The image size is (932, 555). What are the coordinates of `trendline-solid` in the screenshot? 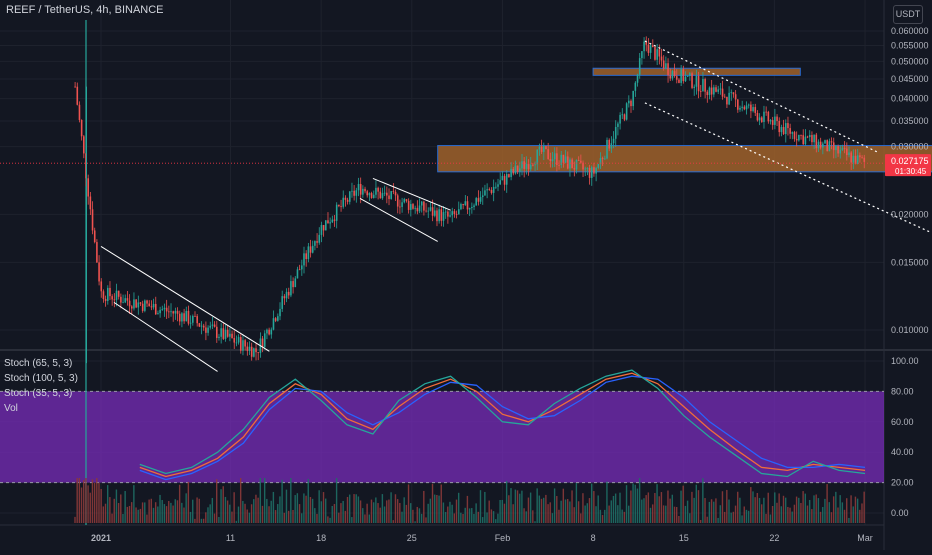 It's located at (411, 194).